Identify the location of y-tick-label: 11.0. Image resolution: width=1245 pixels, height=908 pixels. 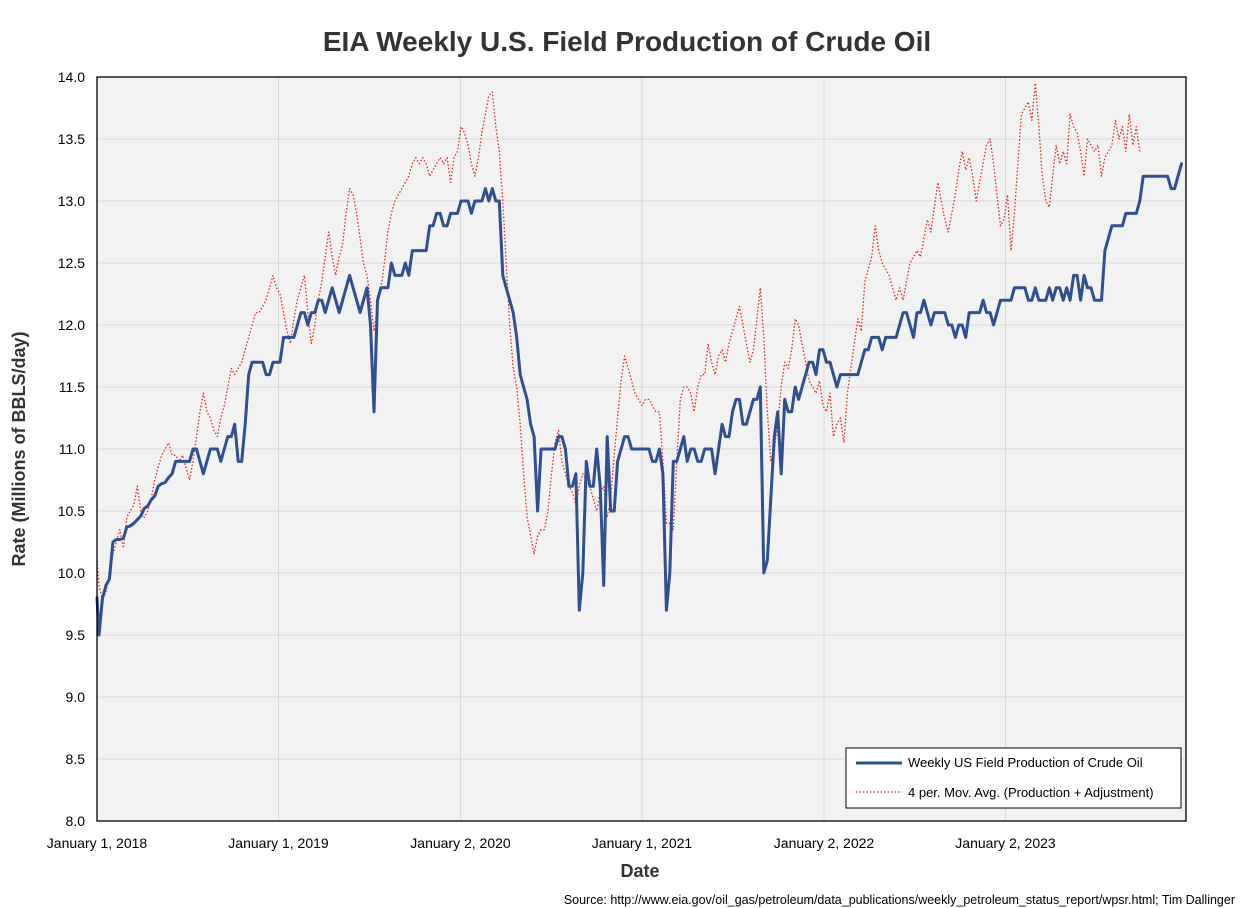
(72, 449).